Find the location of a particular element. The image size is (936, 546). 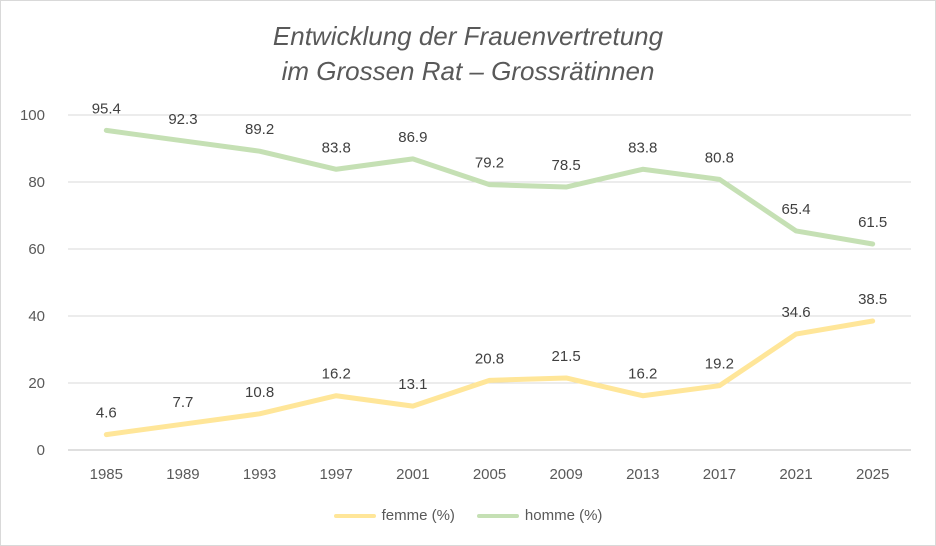

data-label: 92.3 is located at coordinates (182, 119).